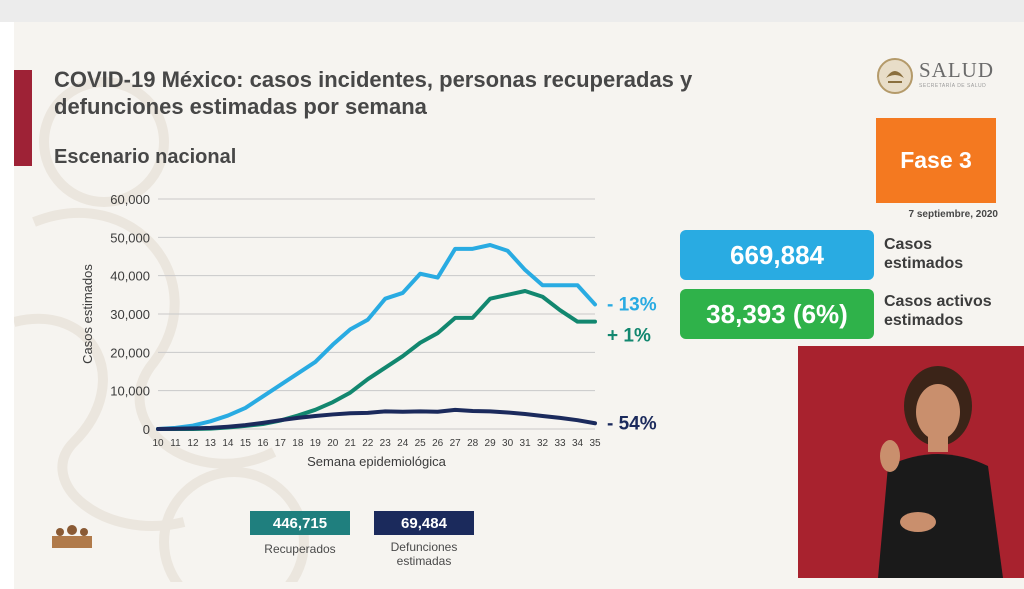 Image resolution: width=1024 pixels, height=589 pixels. What do you see at coordinates (130, 314) in the screenshot?
I see `y-tick-label: 30,000` at bounding box center [130, 314].